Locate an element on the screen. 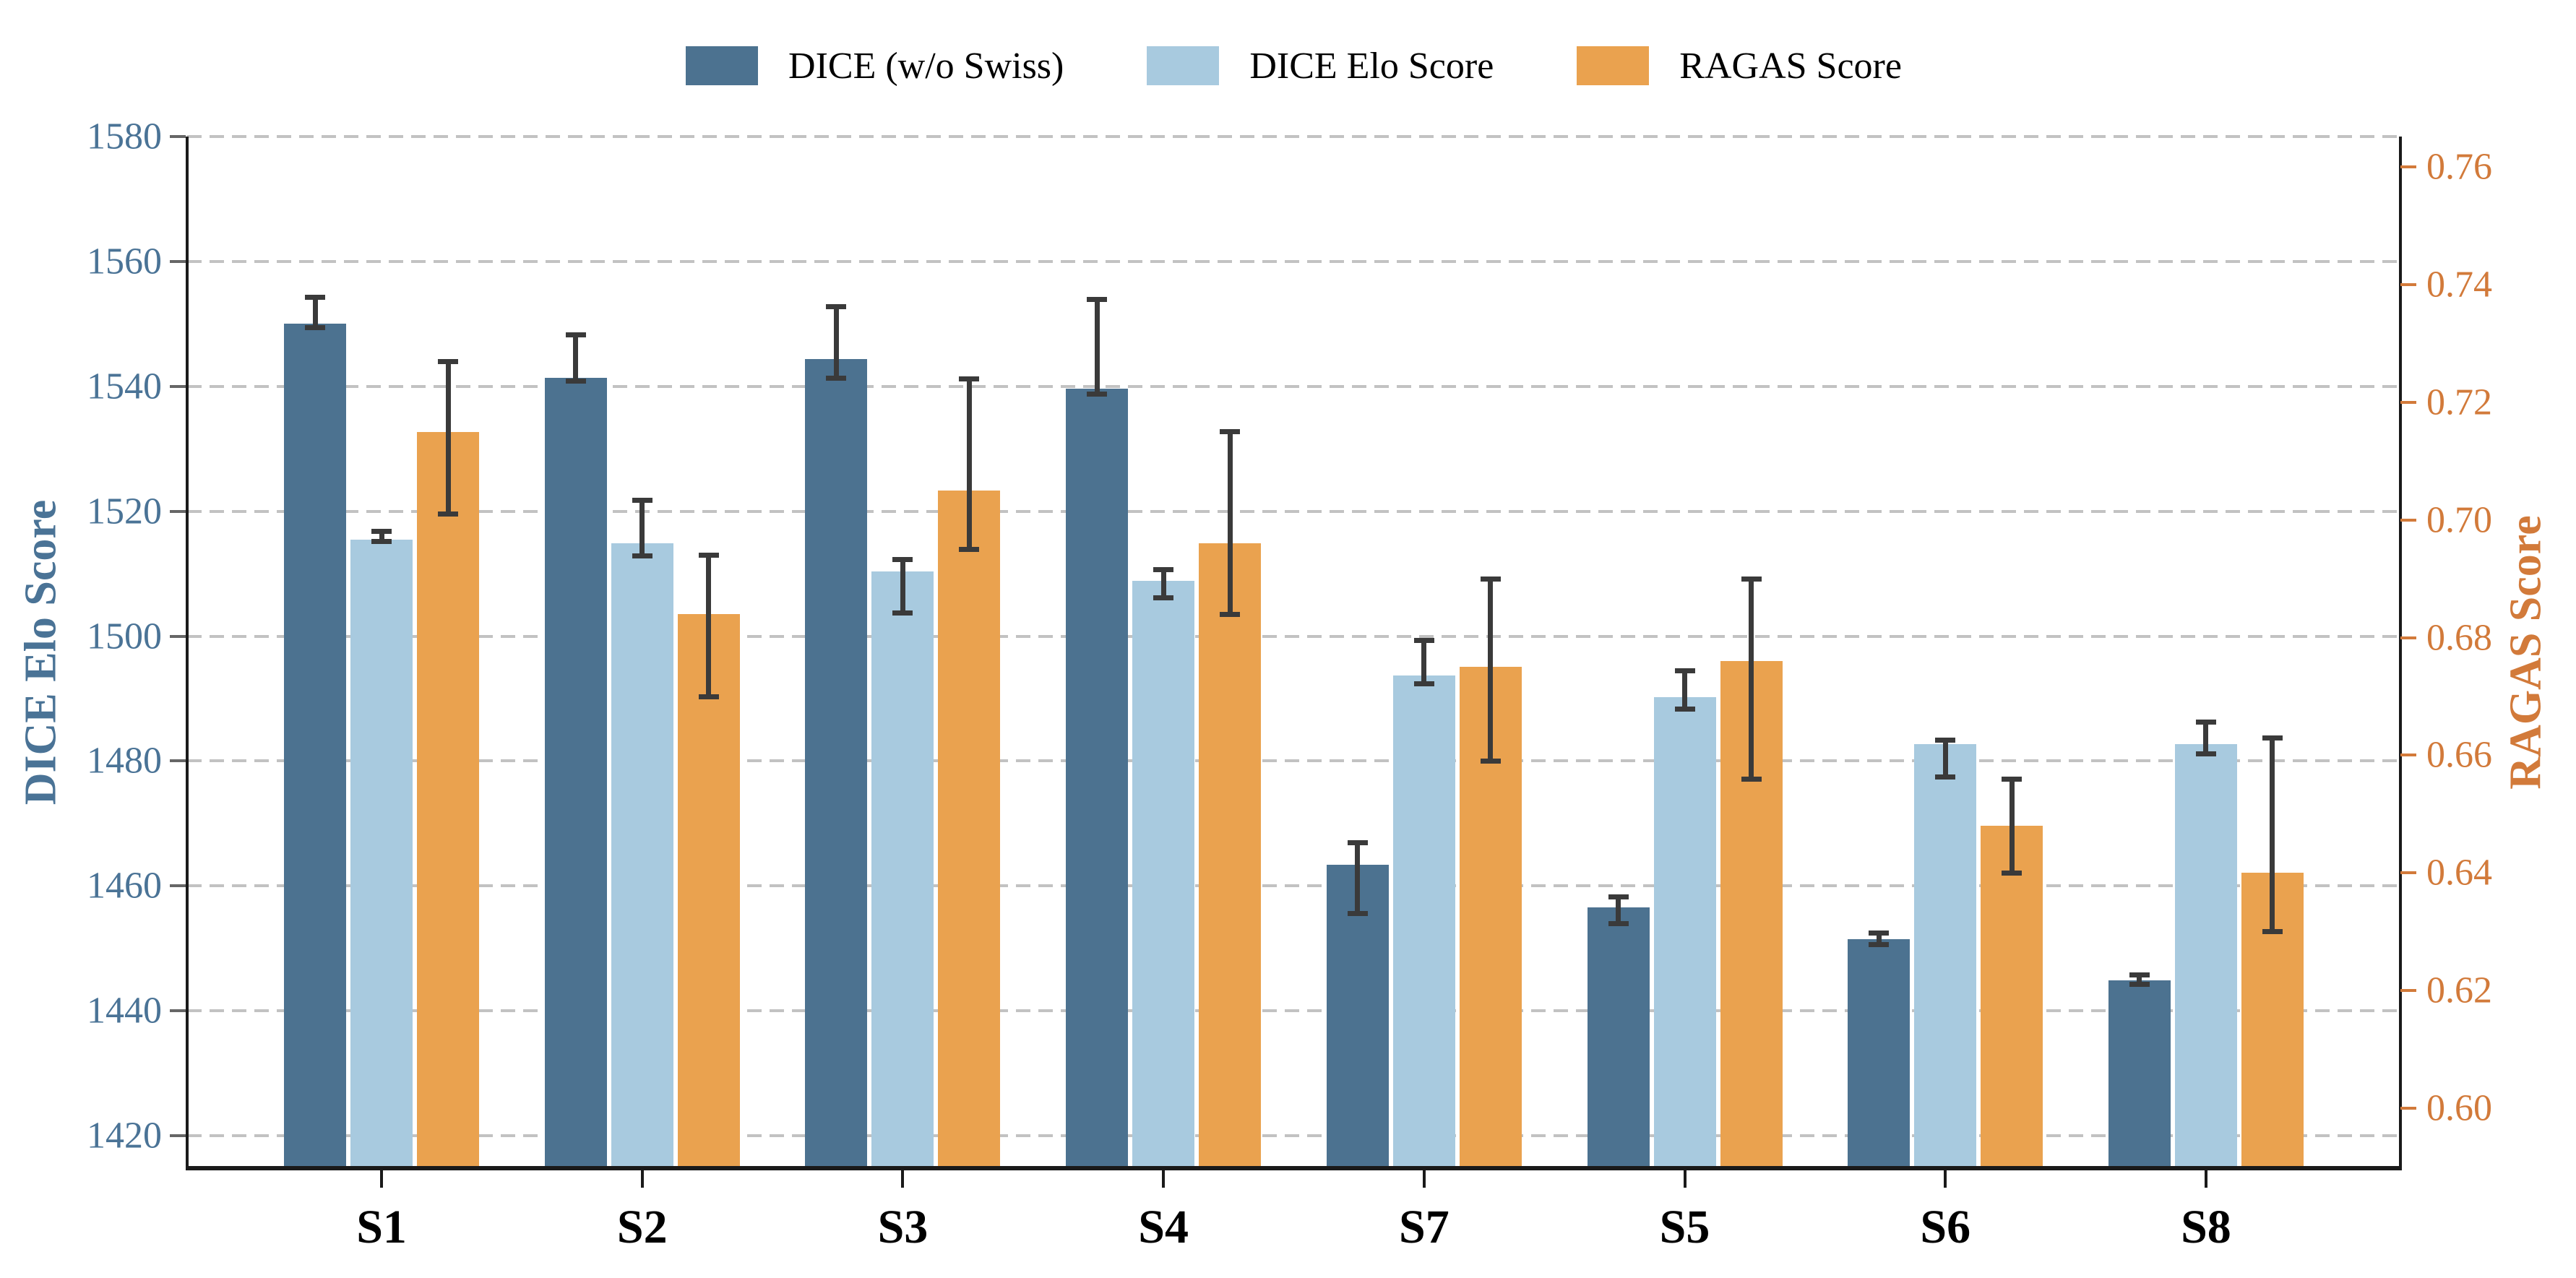 The image size is (2576, 1278). errorbar-s1-dice-elo-score-stem is located at coordinates (381, 536).